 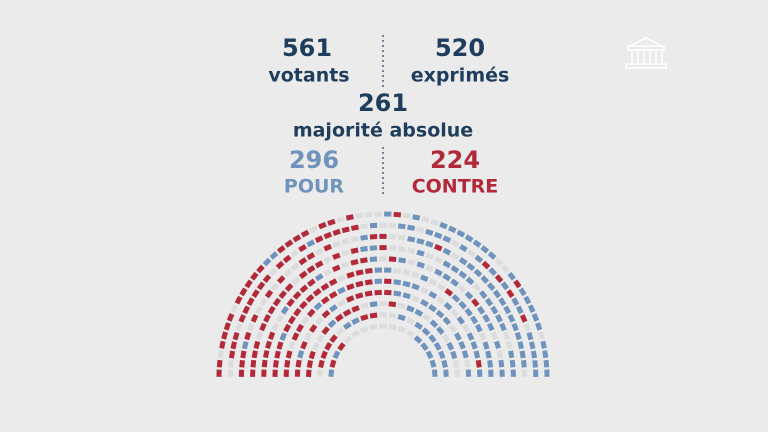 I want to click on pour-count: 296, so click(x=314, y=160).